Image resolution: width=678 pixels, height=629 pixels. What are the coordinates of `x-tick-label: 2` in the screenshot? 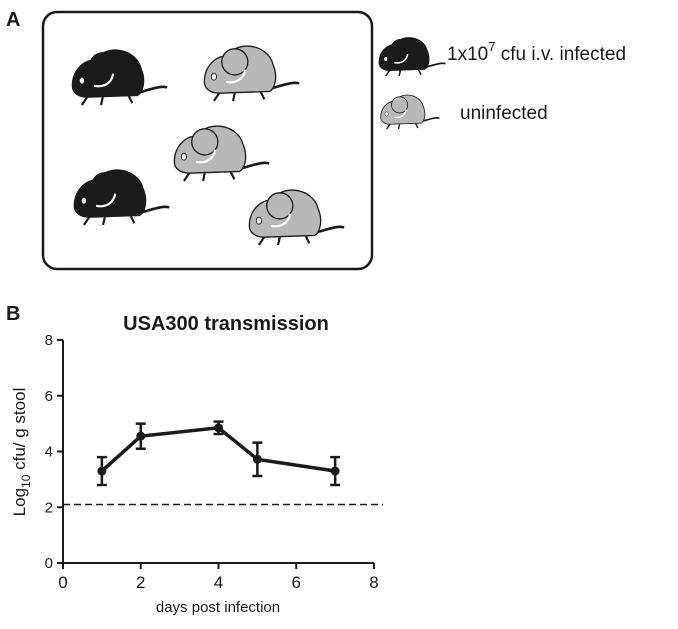 It's located at (140, 582).